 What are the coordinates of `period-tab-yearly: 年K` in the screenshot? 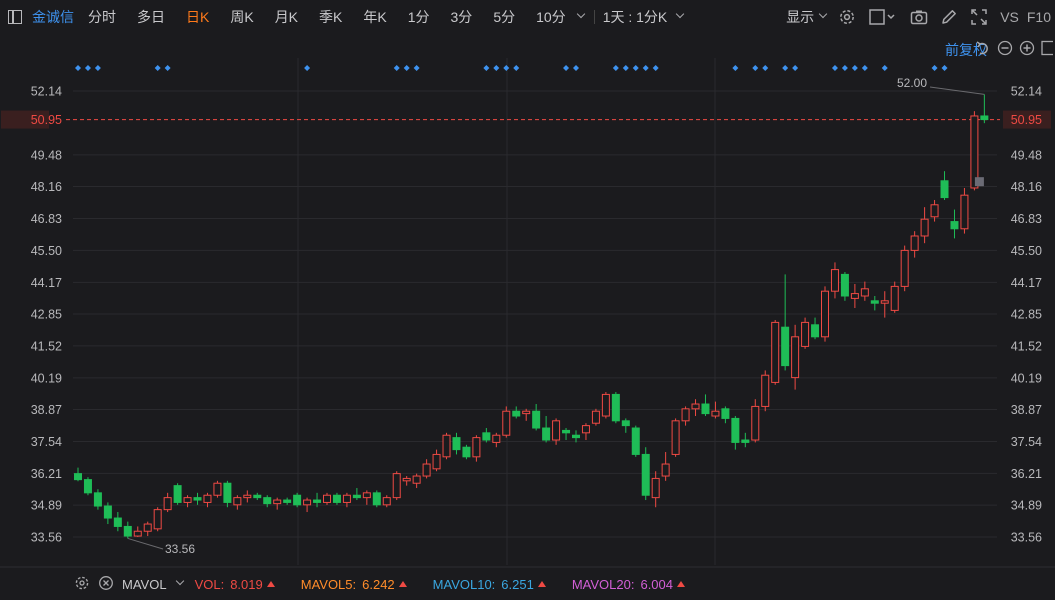 It's located at (375, 17).